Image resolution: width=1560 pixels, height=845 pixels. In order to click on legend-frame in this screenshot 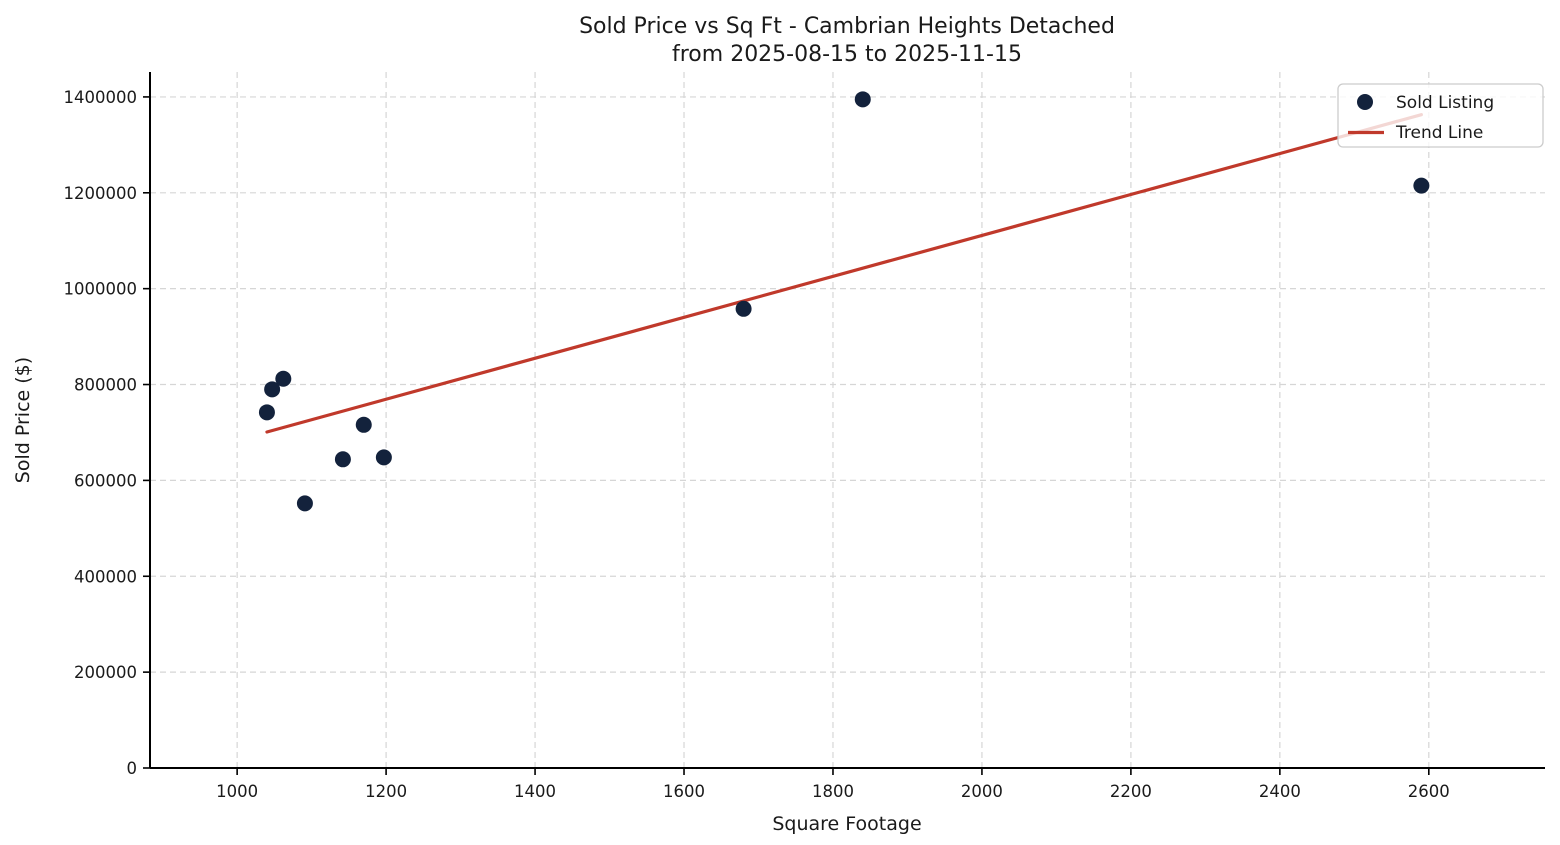, I will do `click(1440, 115)`.